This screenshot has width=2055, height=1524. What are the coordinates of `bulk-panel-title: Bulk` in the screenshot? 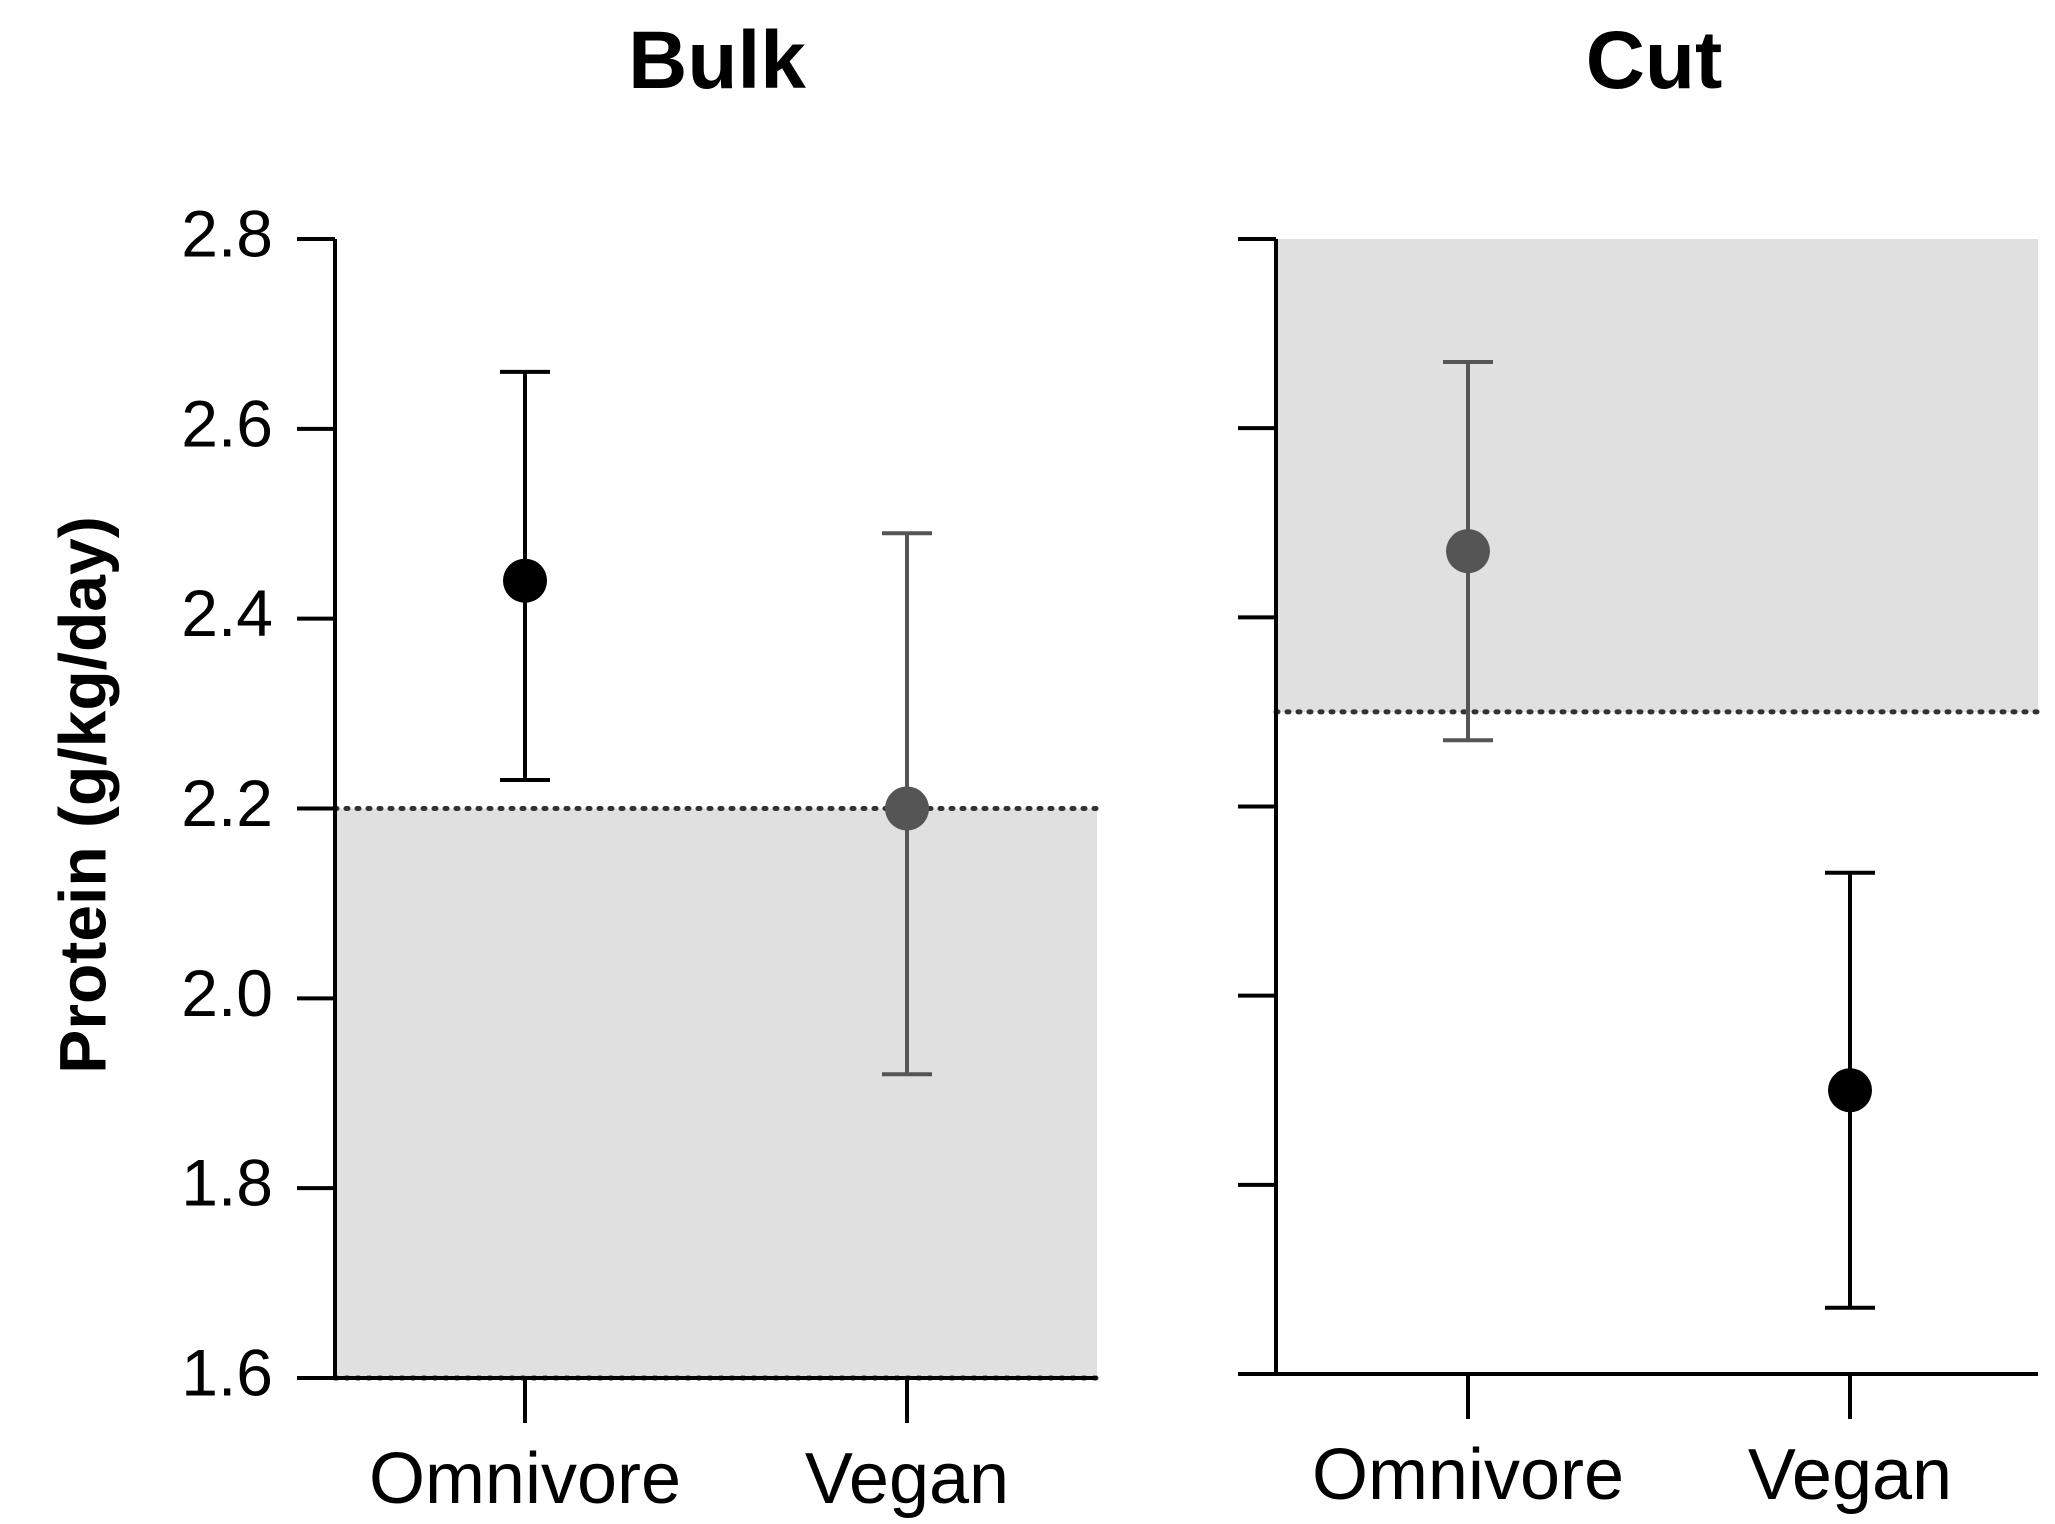 It's located at (717, 60).